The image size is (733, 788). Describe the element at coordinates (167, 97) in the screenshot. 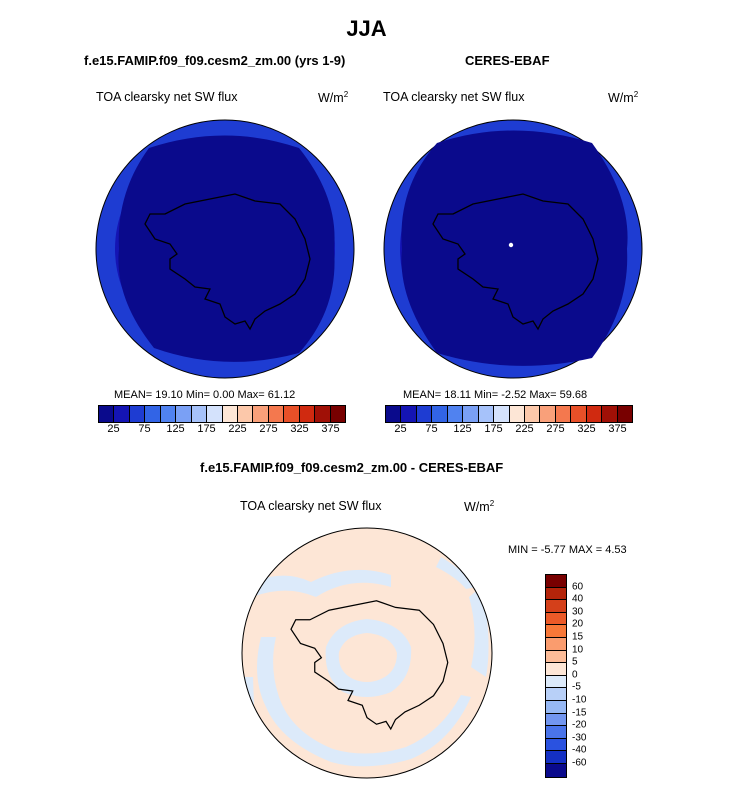

I see `panel-left-variable: TOA clearsky net SW flux` at that location.